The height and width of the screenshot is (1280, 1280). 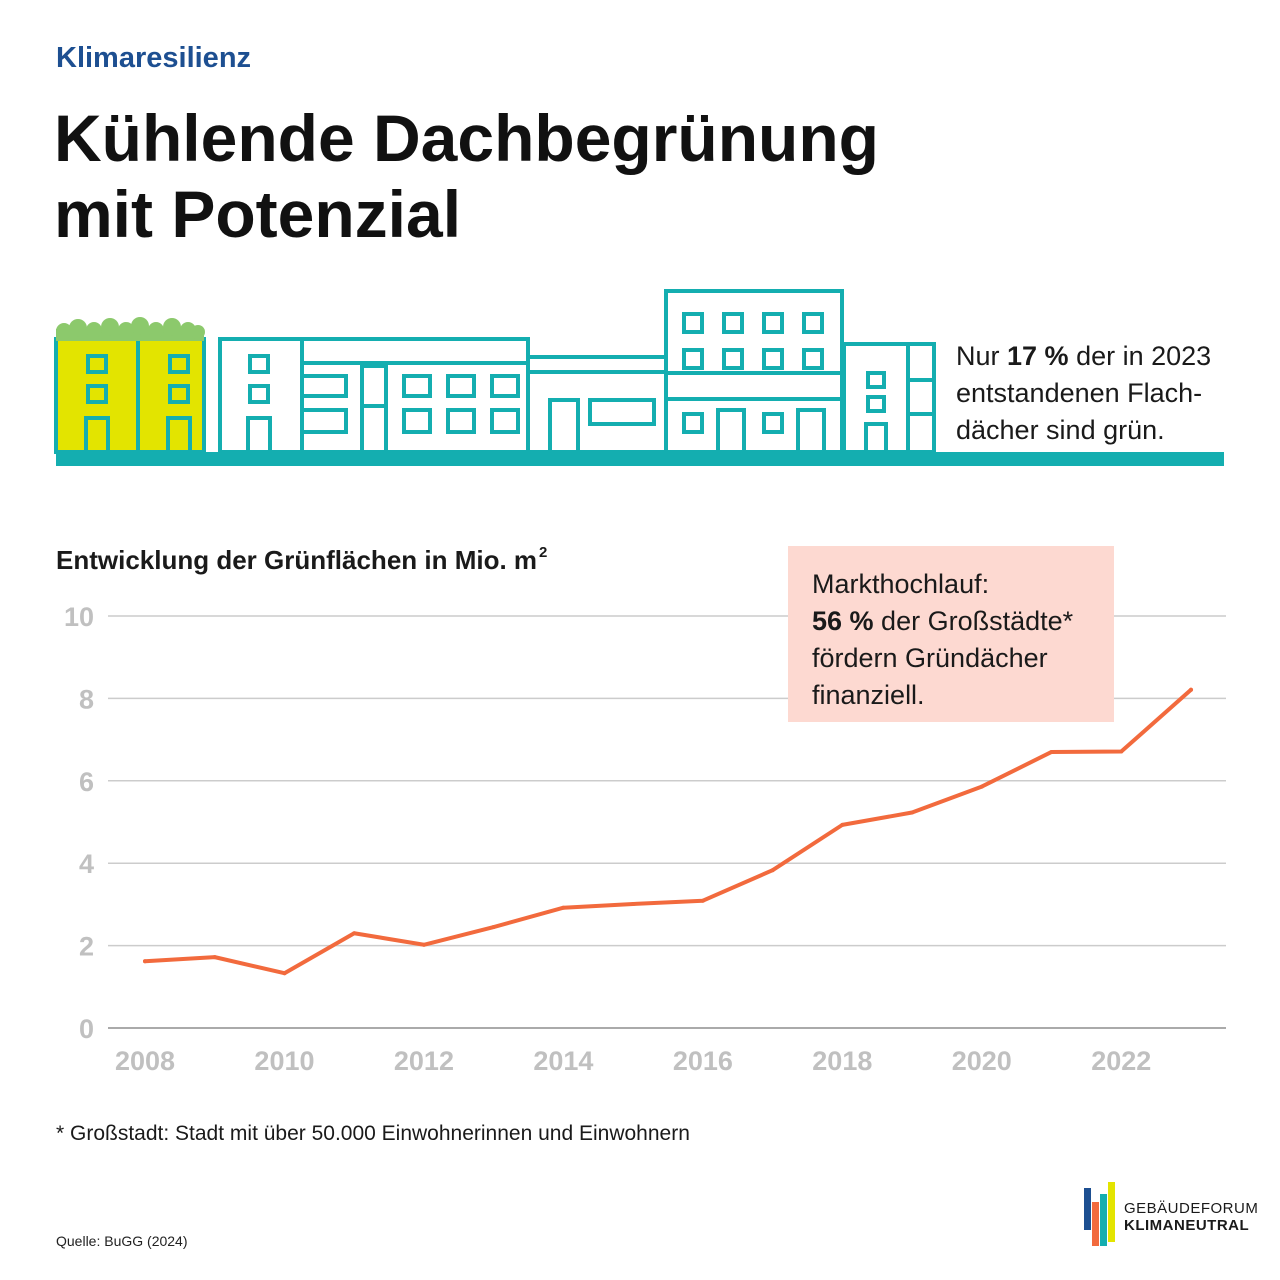 I want to click on data-point-2020, so click(x=981, y=786).